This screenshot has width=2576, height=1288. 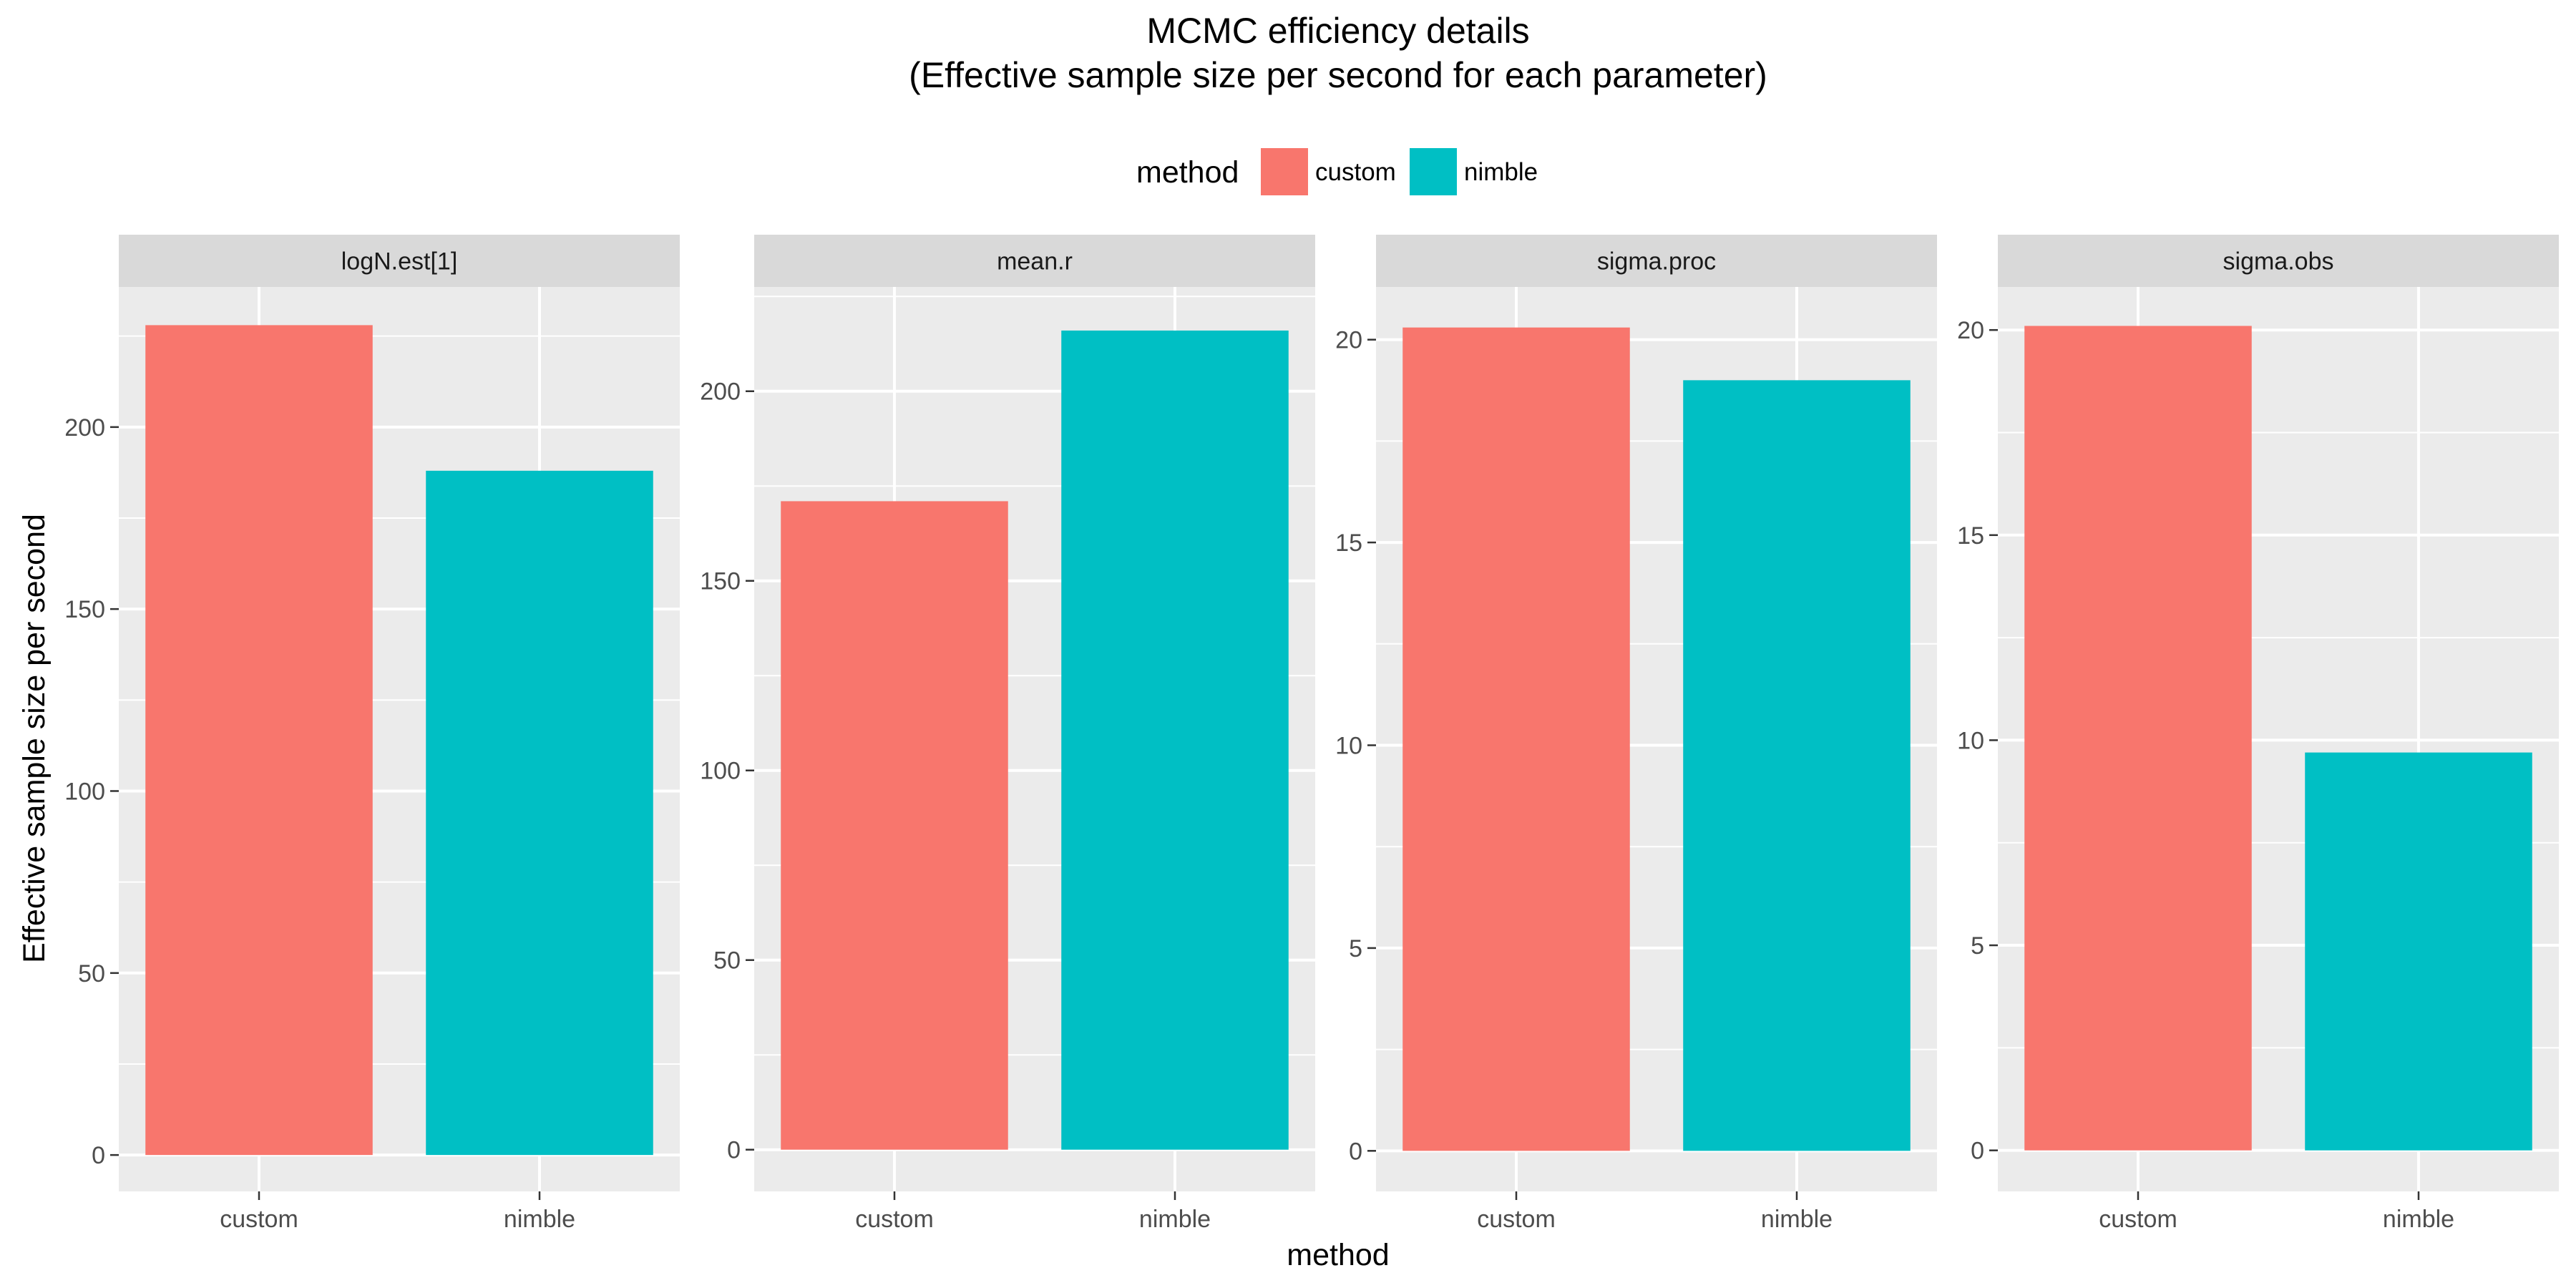 I want to click on facet-label: sigma.proc, so click(x=1656, y=261).